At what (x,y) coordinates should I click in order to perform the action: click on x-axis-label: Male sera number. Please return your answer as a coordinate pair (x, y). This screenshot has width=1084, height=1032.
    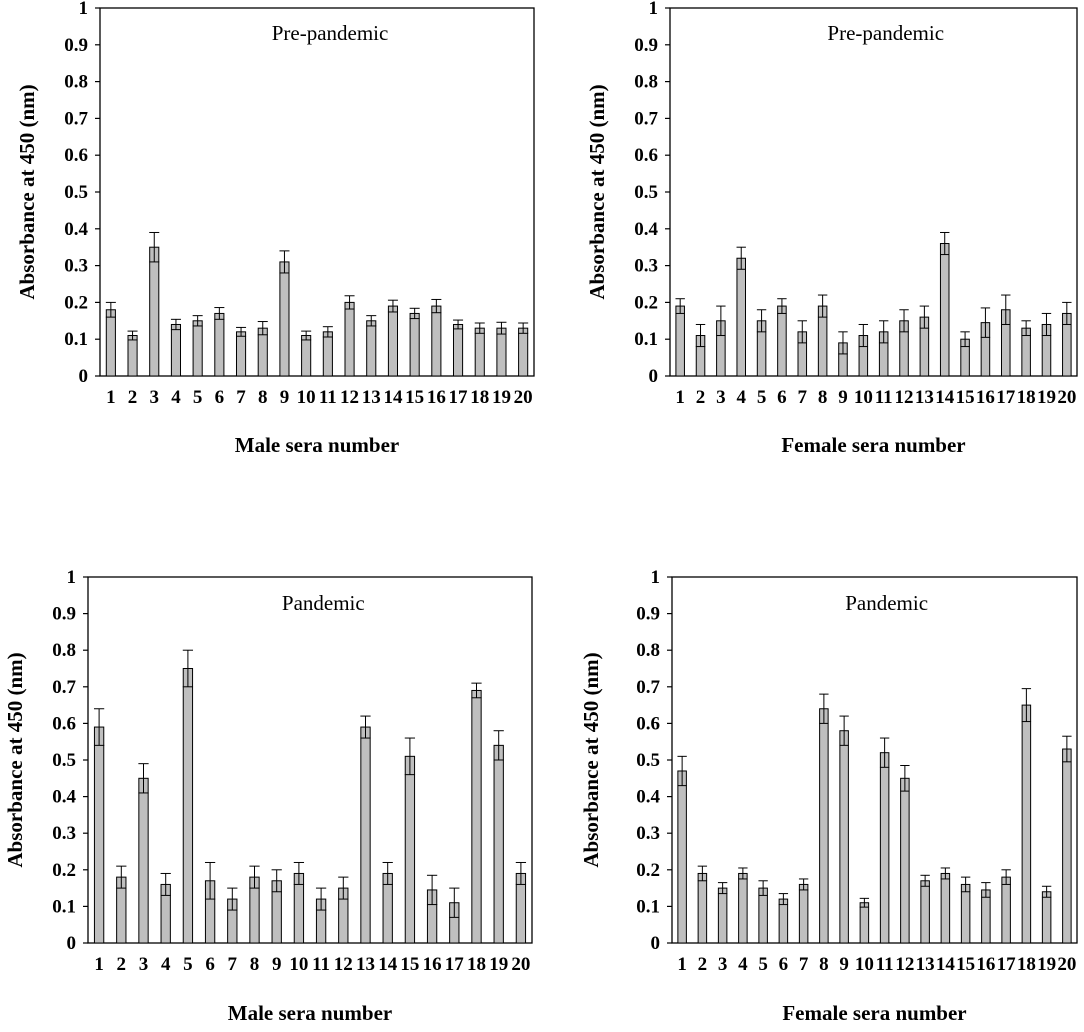
    Looking at the image, I should click on (310, 1013).